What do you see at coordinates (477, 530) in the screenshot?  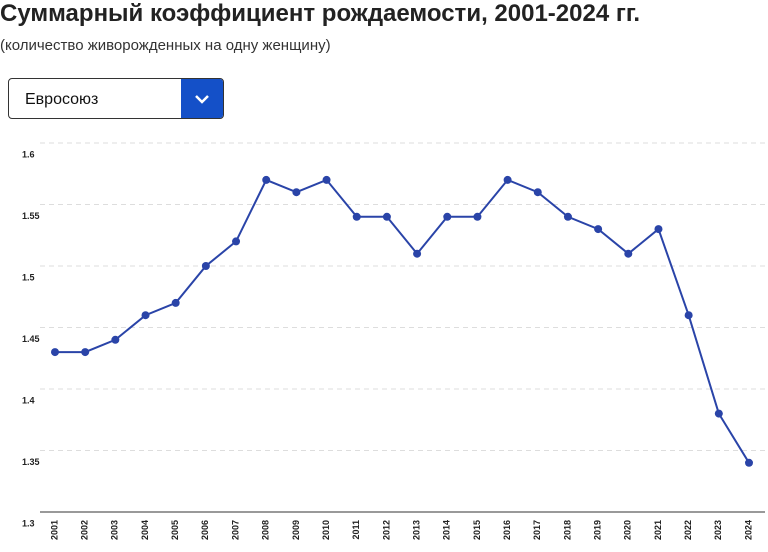 I see `x-tick-label: 2015` at bounding box center [477, 530].